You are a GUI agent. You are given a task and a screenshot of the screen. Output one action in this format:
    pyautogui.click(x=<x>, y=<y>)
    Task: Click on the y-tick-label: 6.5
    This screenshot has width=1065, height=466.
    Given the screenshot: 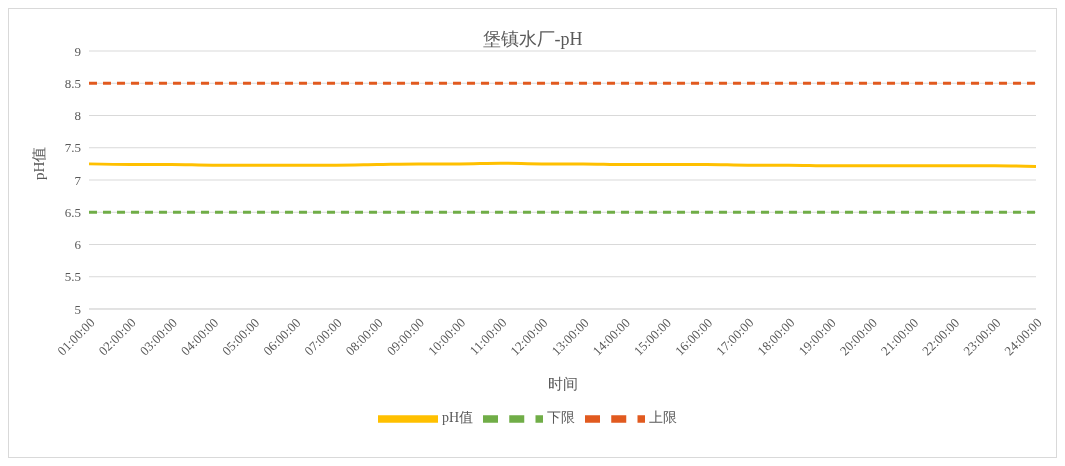 What is the action you would take?
    pyautogui.click(x=72, y=212)
    